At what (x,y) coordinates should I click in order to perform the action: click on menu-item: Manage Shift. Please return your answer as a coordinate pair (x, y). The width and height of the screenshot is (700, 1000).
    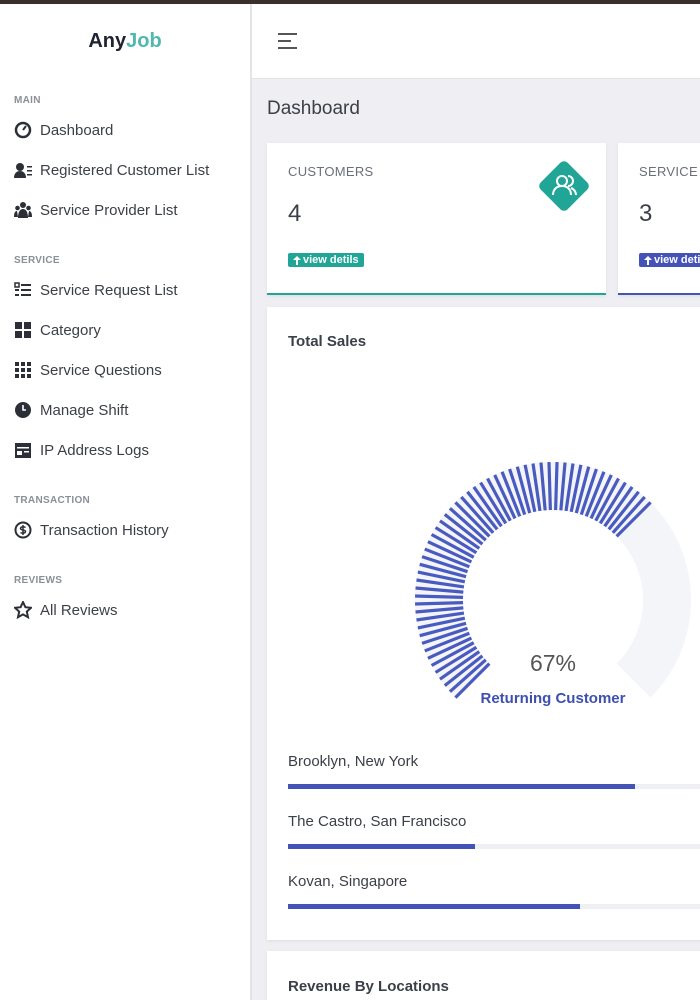
    Looking at the image, I should click on (129, 410).